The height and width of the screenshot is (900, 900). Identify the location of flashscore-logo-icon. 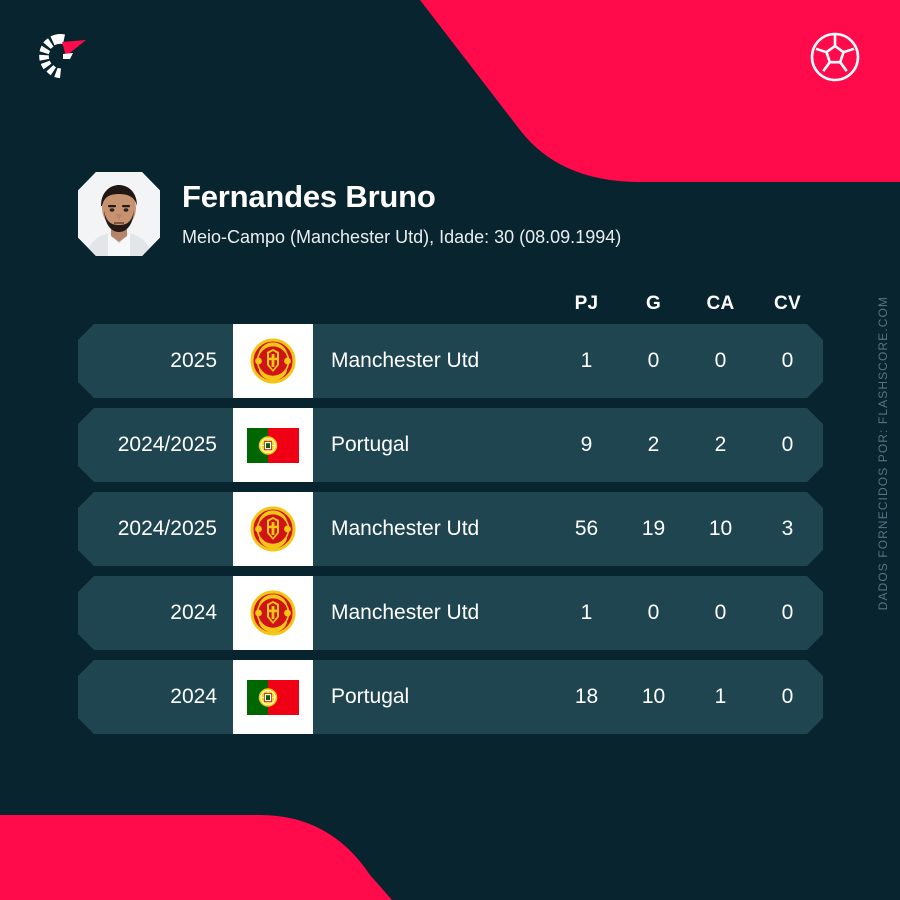
(62, 56).